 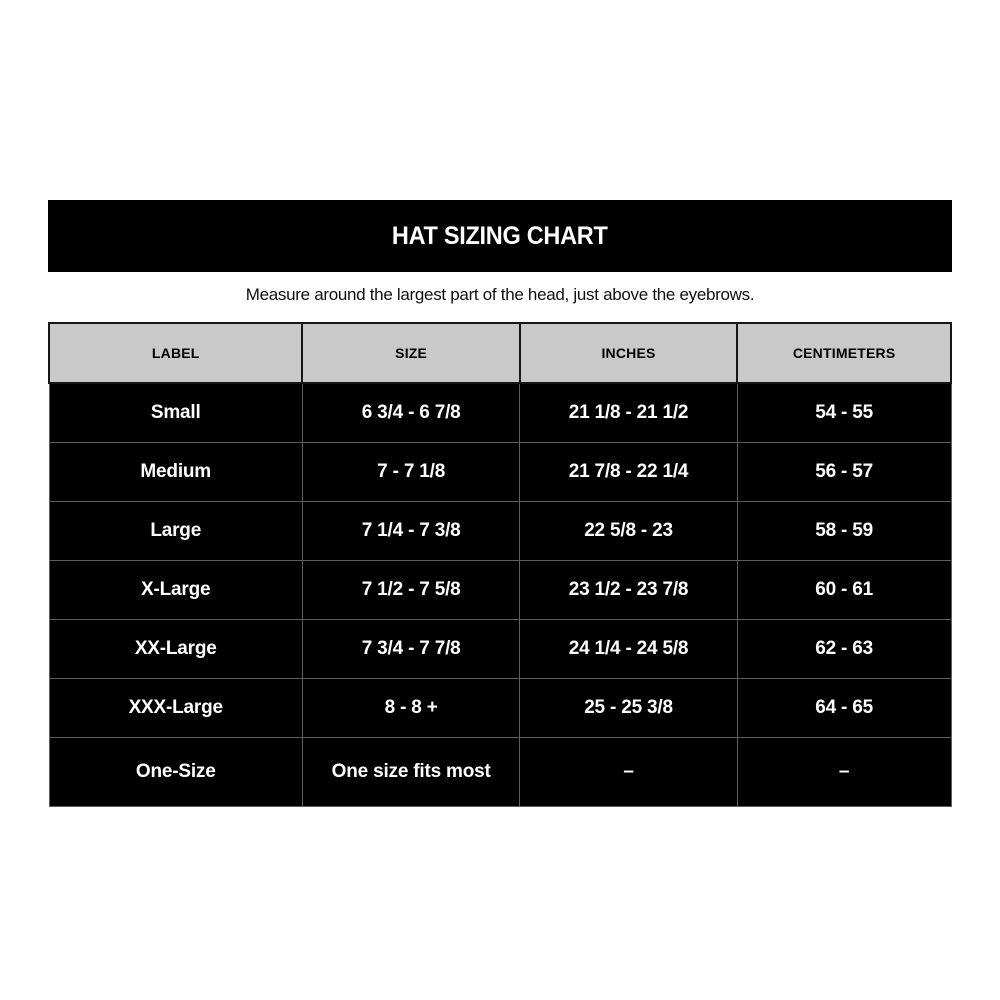 I want to click on column-header-label: LABEL, so click(x=175, y=353).